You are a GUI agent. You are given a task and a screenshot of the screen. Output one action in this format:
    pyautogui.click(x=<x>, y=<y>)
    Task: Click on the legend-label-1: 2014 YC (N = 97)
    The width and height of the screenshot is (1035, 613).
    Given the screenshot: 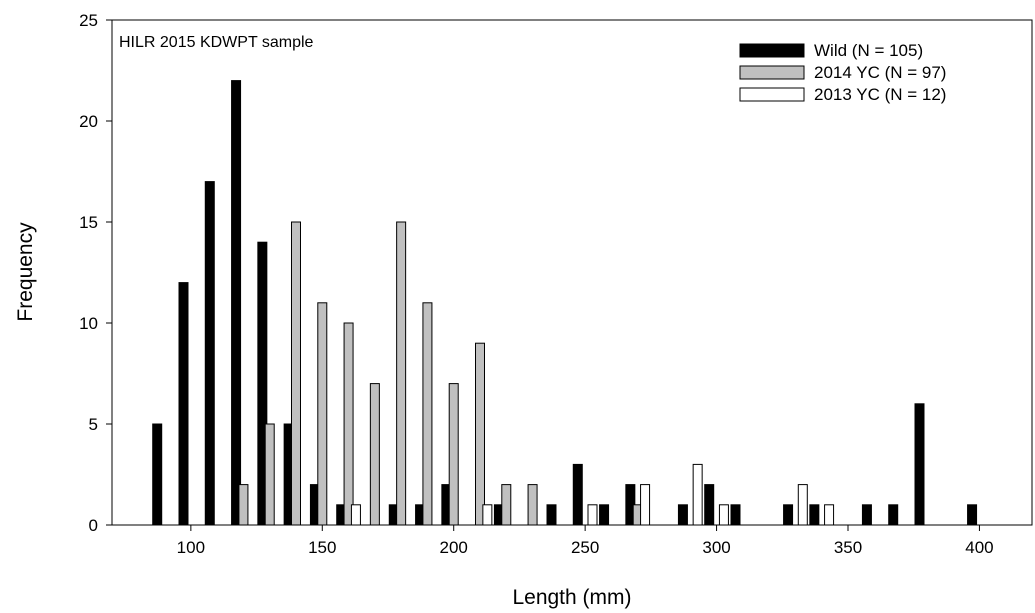 What is the action you would take?
    pyautogui.click(x=880, y=72)
    